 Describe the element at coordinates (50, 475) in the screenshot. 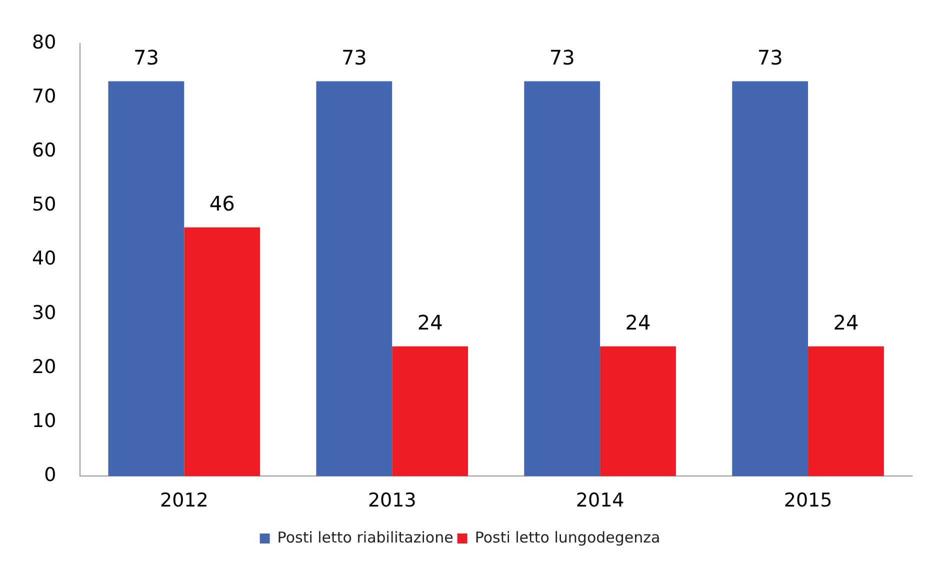

I see `y-tick-label: 0` at that location.